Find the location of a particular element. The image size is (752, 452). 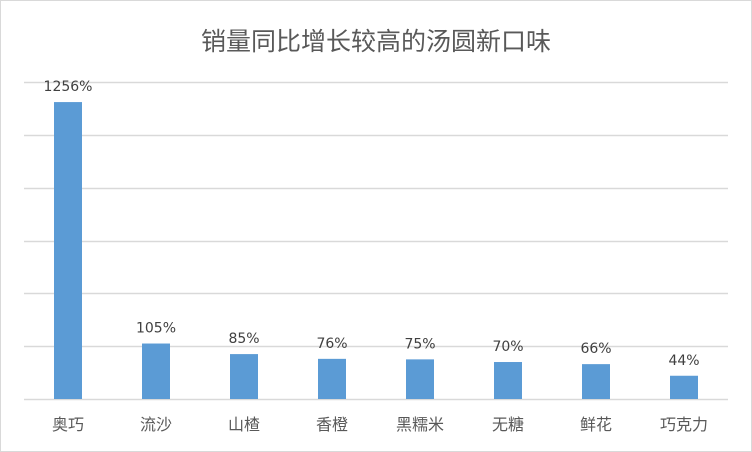

data-label: 75% is located at coordinates (419, 344).